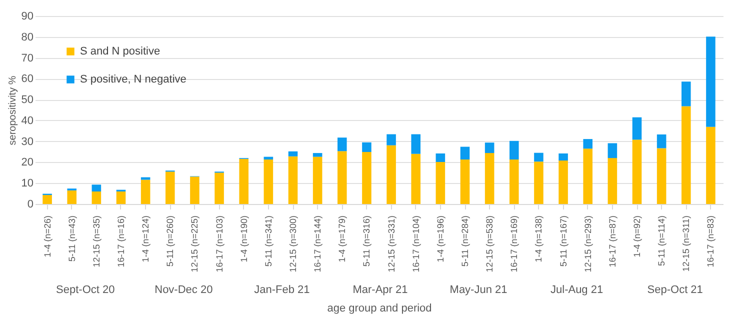  What do you see at coordinates (27, 58) in the screenshot?
I see `y-tick-label: 70` at bounding box center [27, 58].